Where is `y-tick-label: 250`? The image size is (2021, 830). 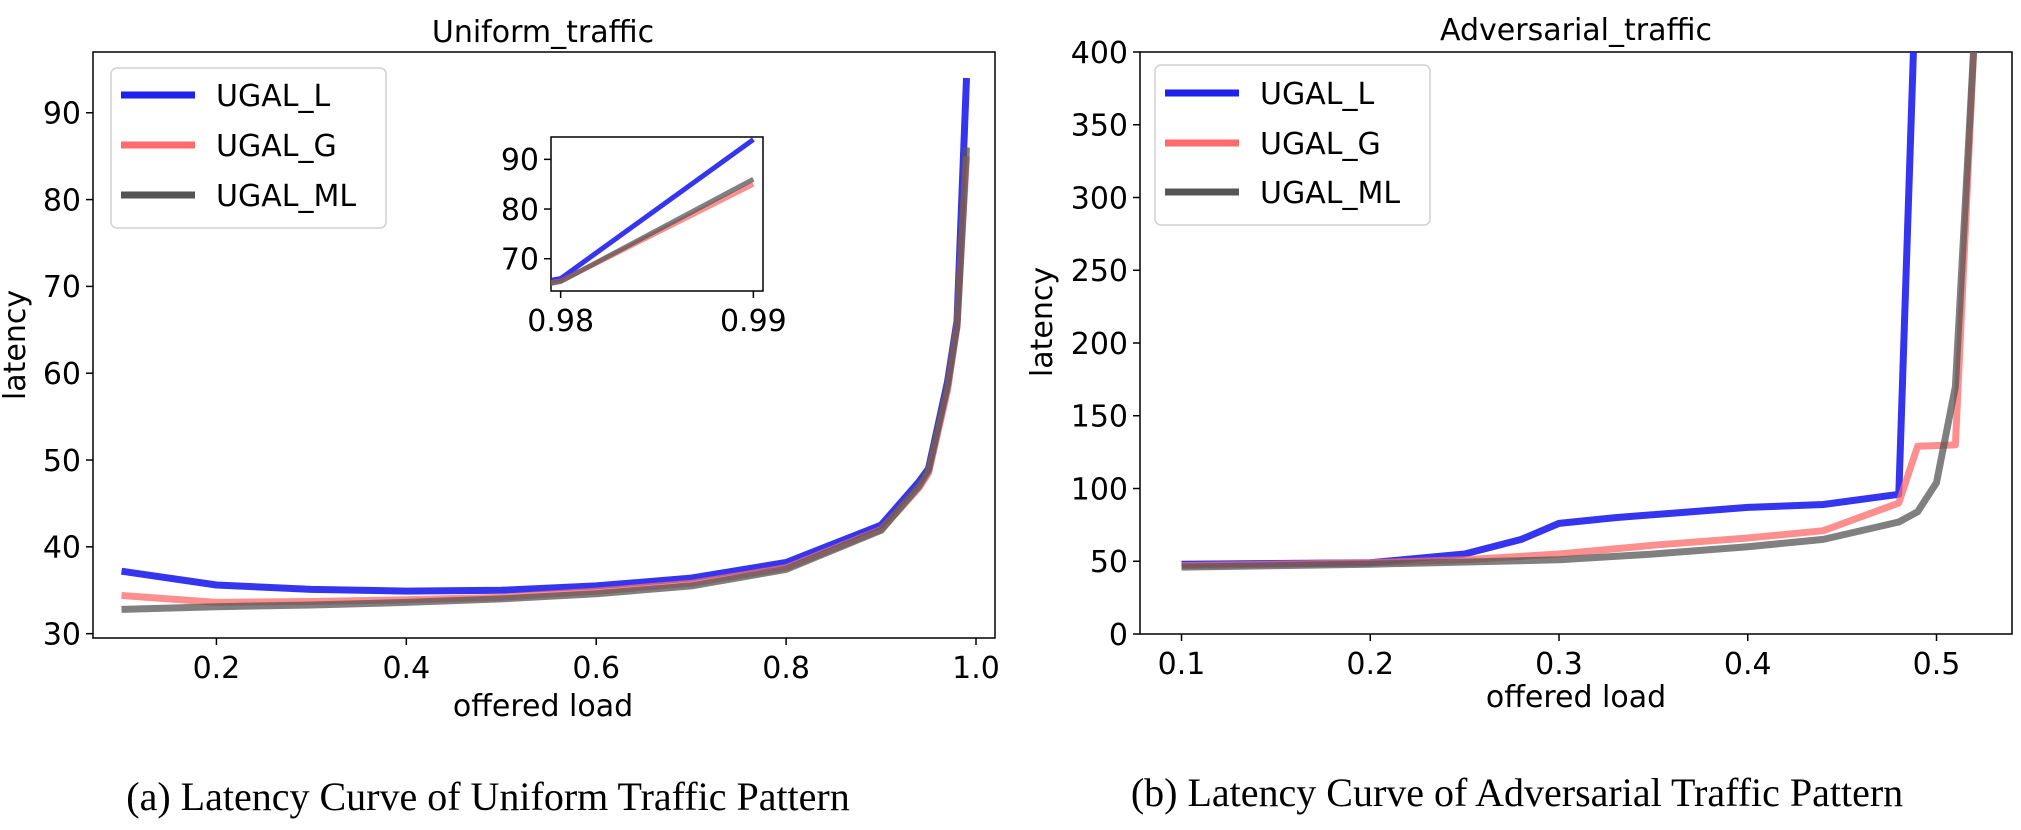
y-tick-label: 250 is located at coordinates (1099, 271).